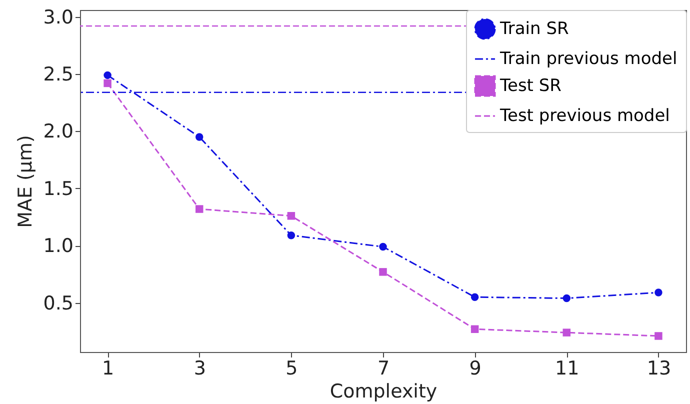 The height and width of the screenshot is (404, 690). I want to click on legend-label: Test previous model, so click(584, 116).